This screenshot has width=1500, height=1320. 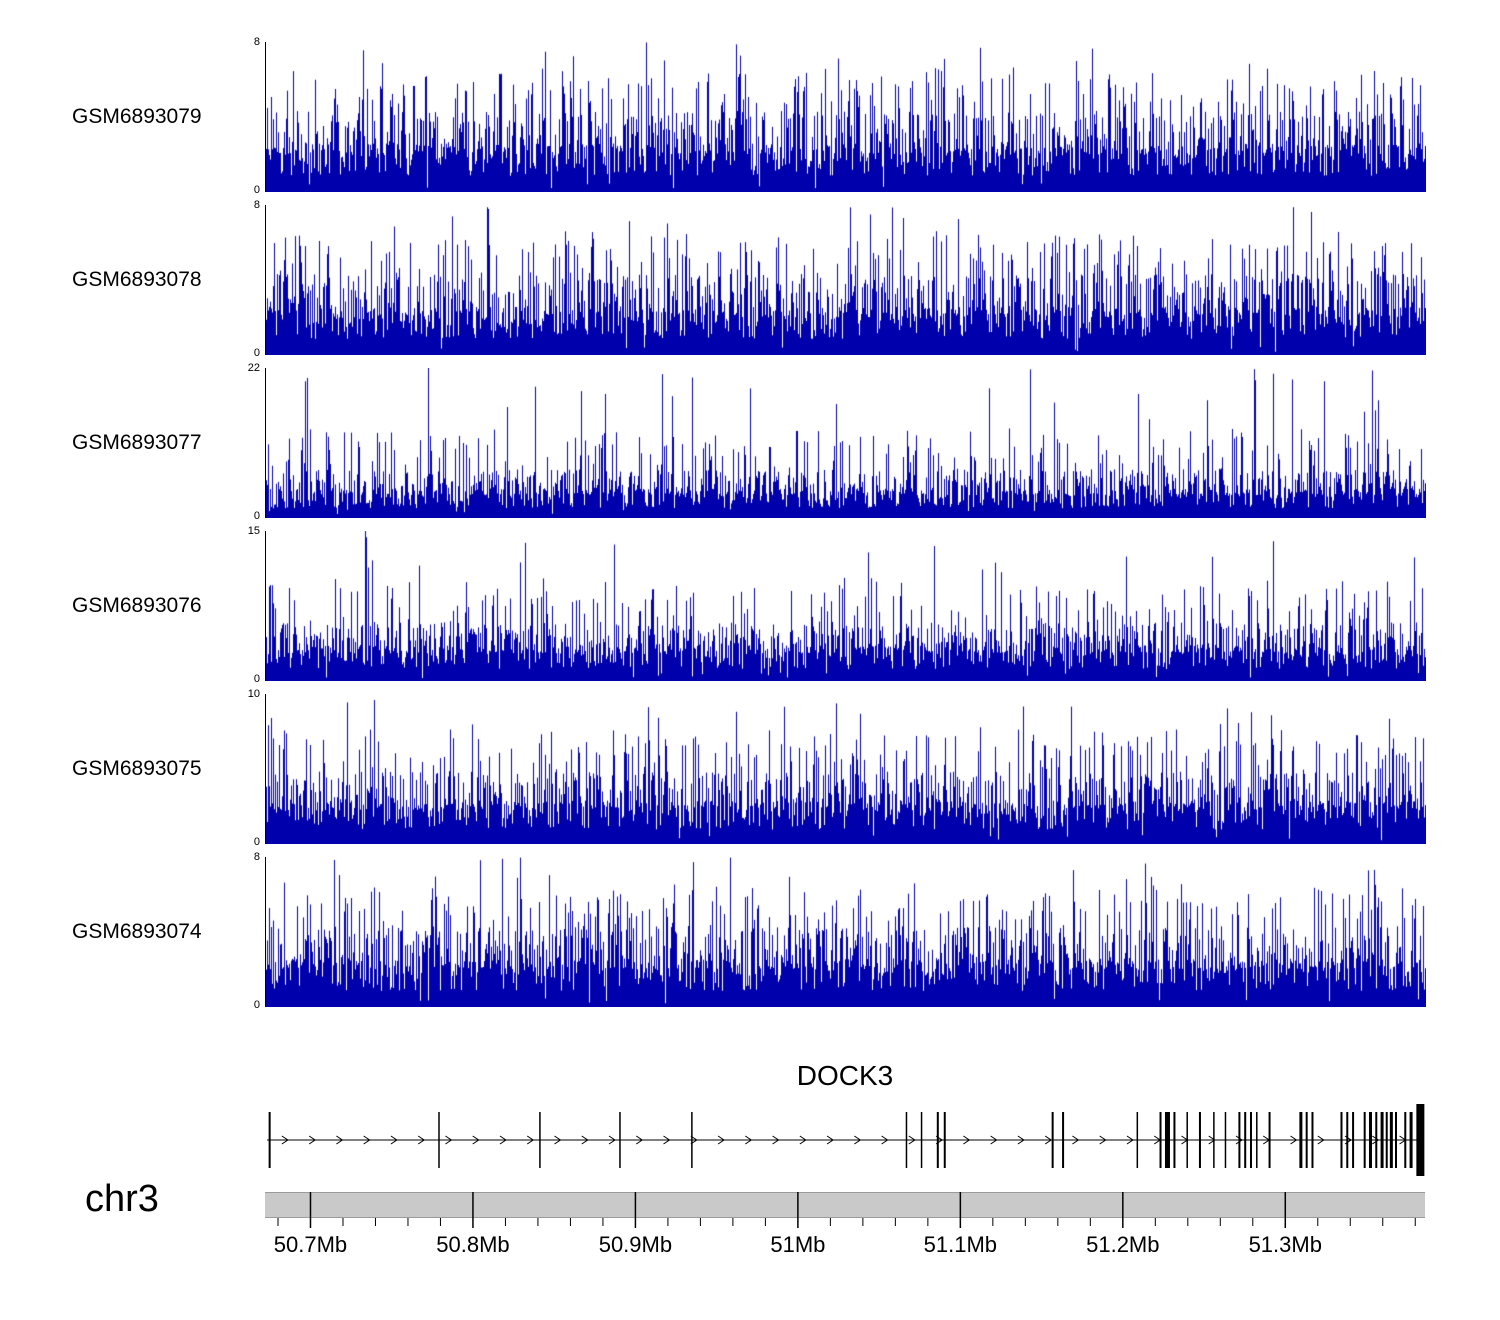 What do you see at coordinates (635, 1244) in the screenshot?
I see `axis-tick-label: 50.9Mb` at bounding box center [635, 1244].